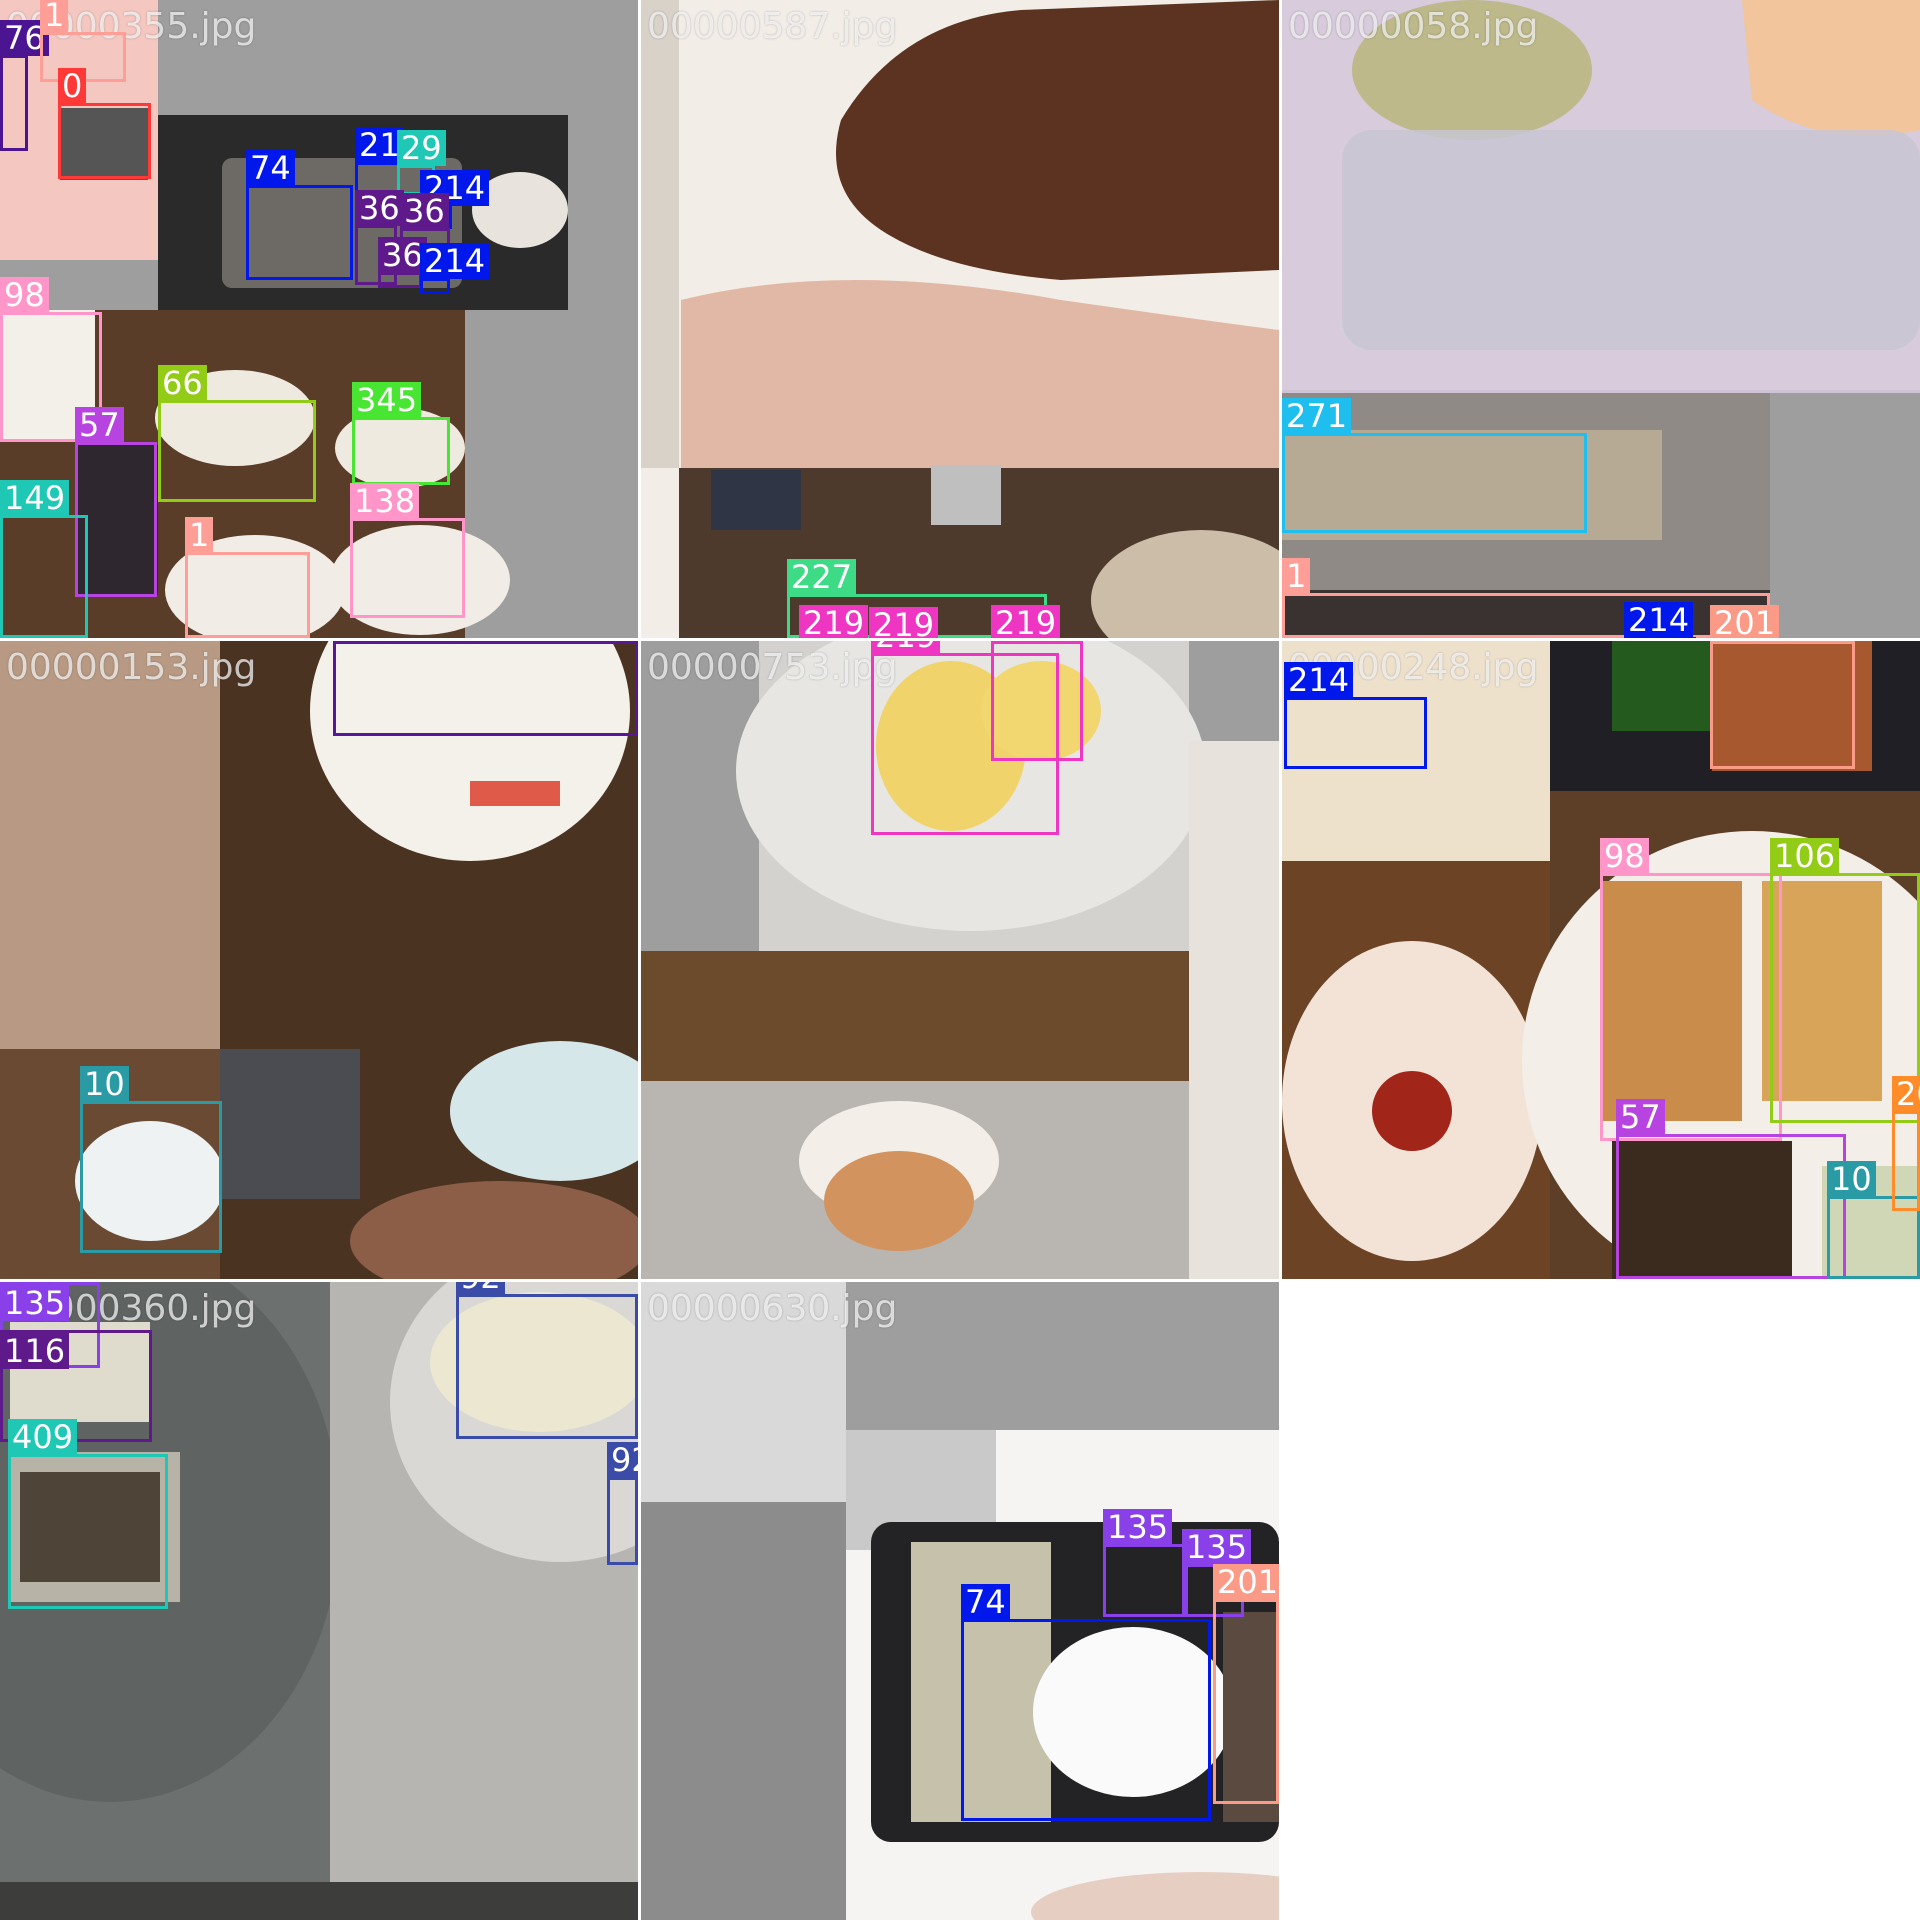  What do you see at coordinates (1906, 1094) in the screenshot?
I see `detection-label: 20` at bounding box center [1906, 1094].